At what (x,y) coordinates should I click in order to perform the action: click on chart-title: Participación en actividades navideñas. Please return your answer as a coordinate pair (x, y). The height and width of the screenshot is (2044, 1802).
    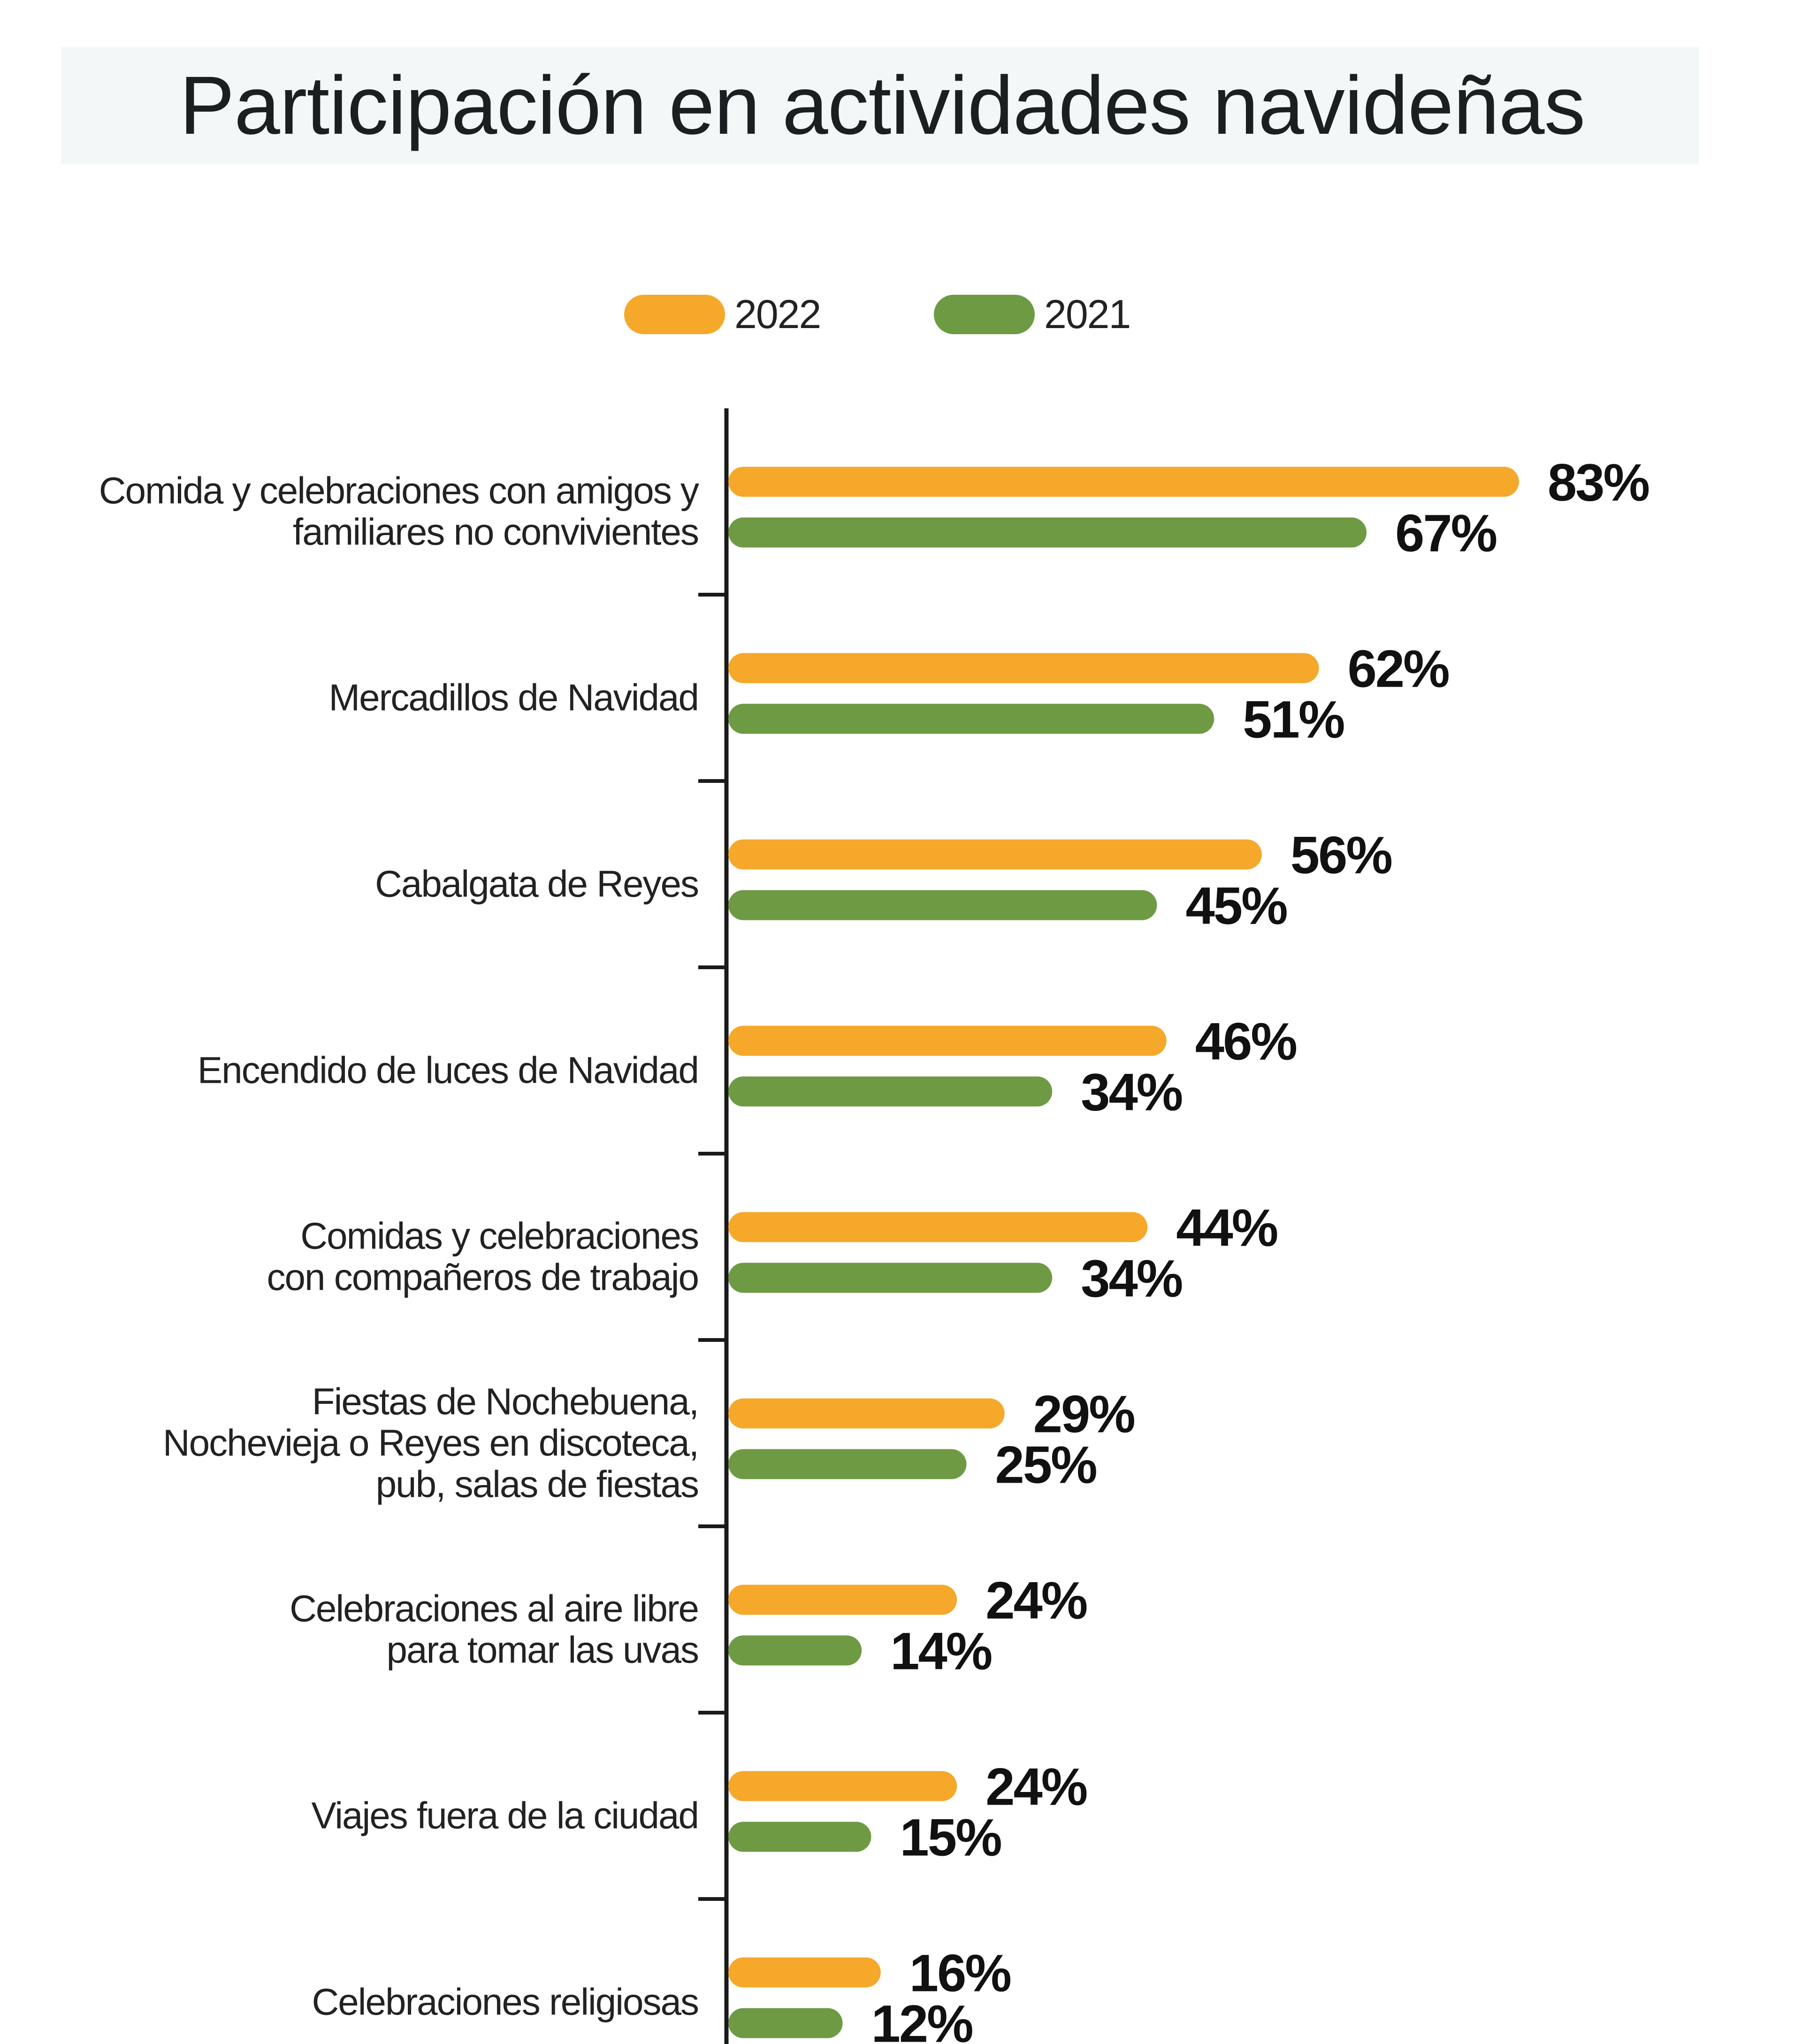
    Looking at the image, I should click on (883, 106).